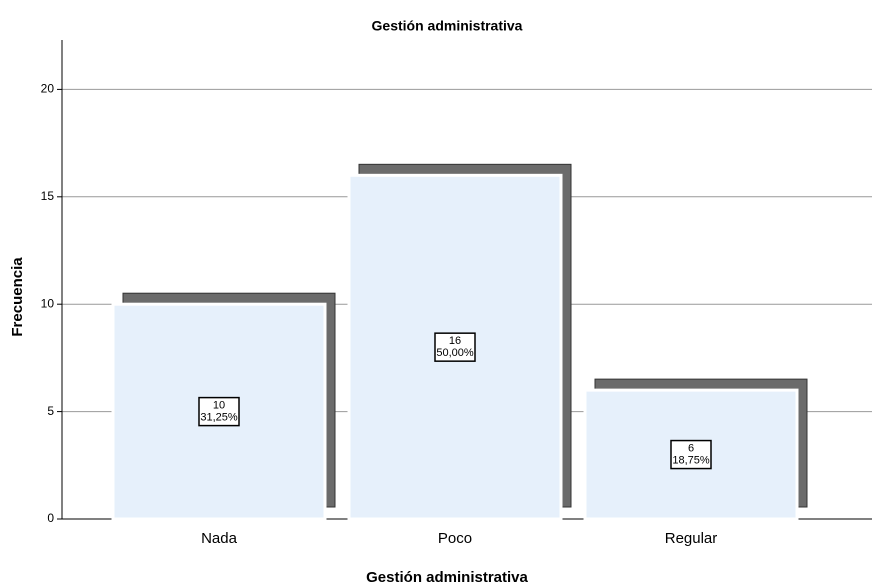 The height and width of the screenshot is (586, 875). Describe the element at coordinates (17, 297) in the screenshot. I see `y-axis-label: Frecuencia` at that location.